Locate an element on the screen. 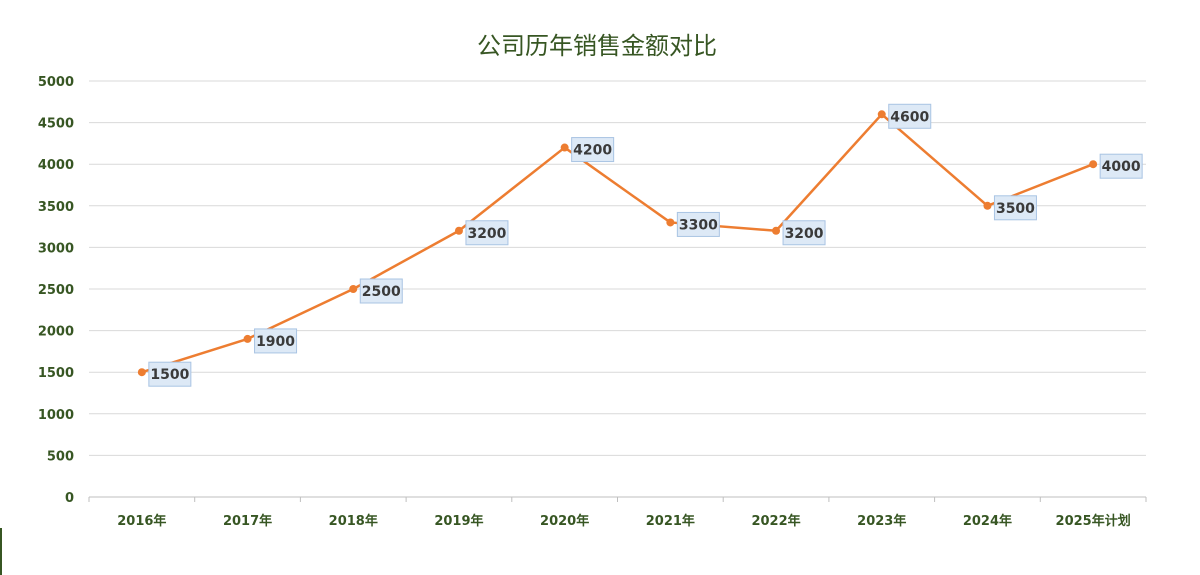  y-tick-label: 4500 is located at coordinates (56, 124).